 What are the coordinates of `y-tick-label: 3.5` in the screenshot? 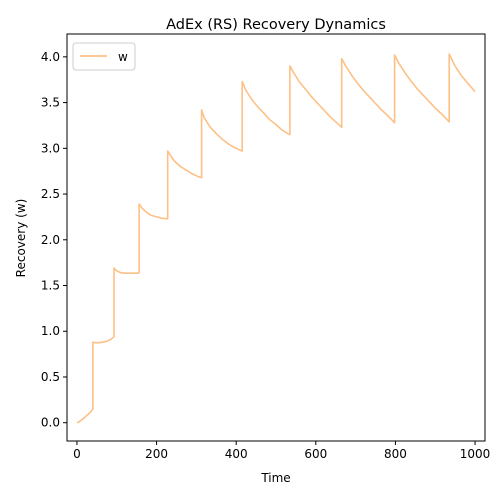 It's located at (50, 103).